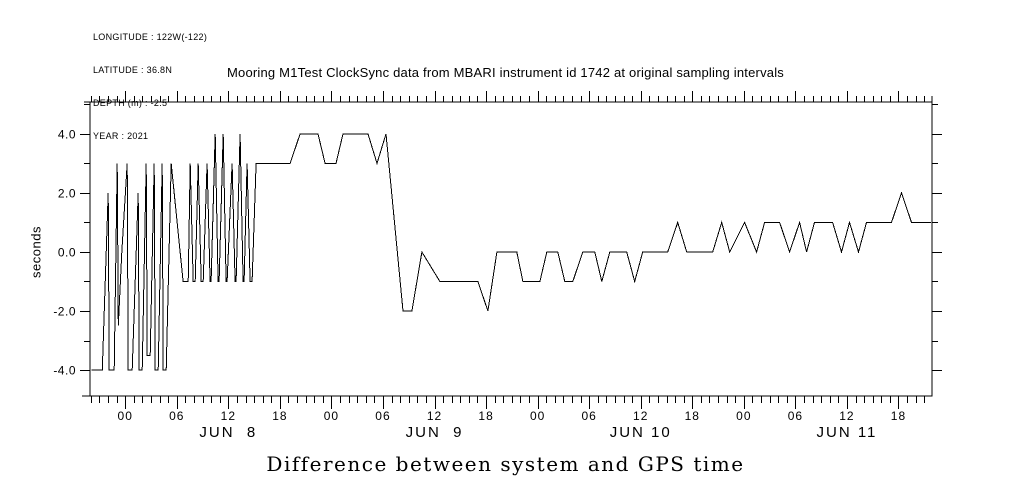  Describe the element at coordinates (846, 432) in the screenshot. I see `date-label: JUN 11` at that location.